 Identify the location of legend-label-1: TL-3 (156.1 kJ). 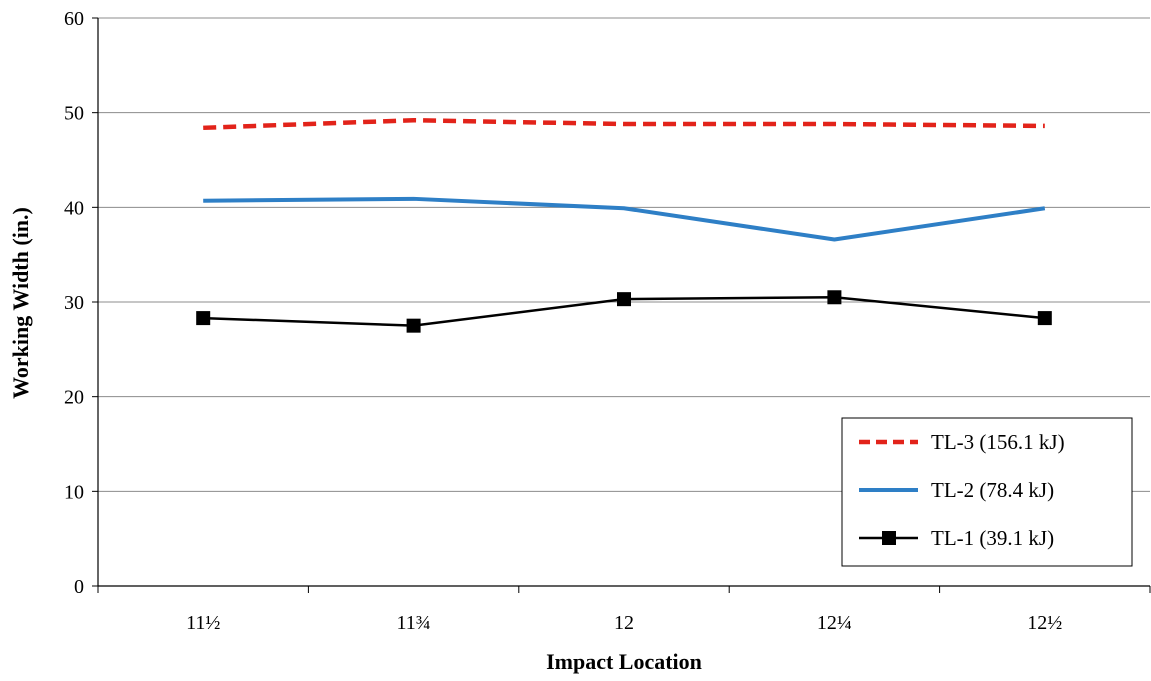
(998, 442).